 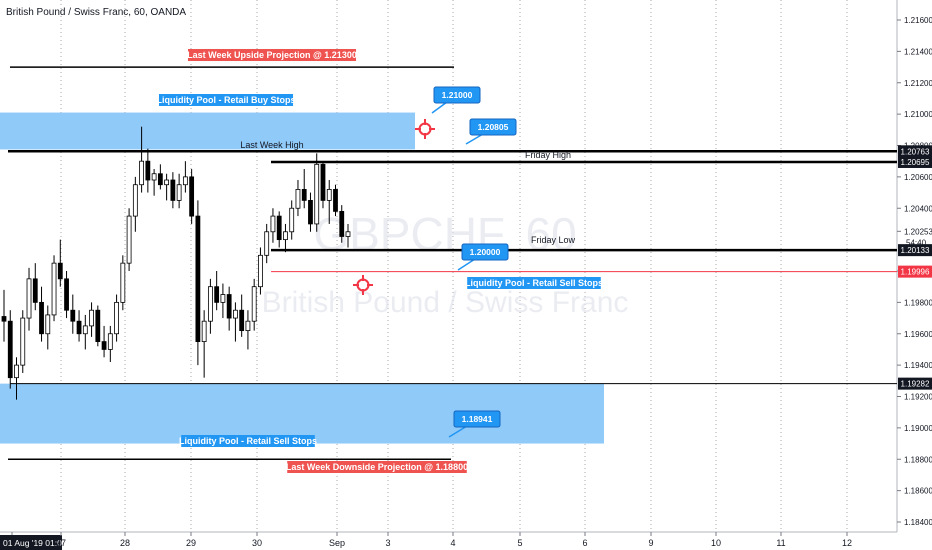 I want to click on y-tick-label: 1.19800, so click(x=918, y=302).